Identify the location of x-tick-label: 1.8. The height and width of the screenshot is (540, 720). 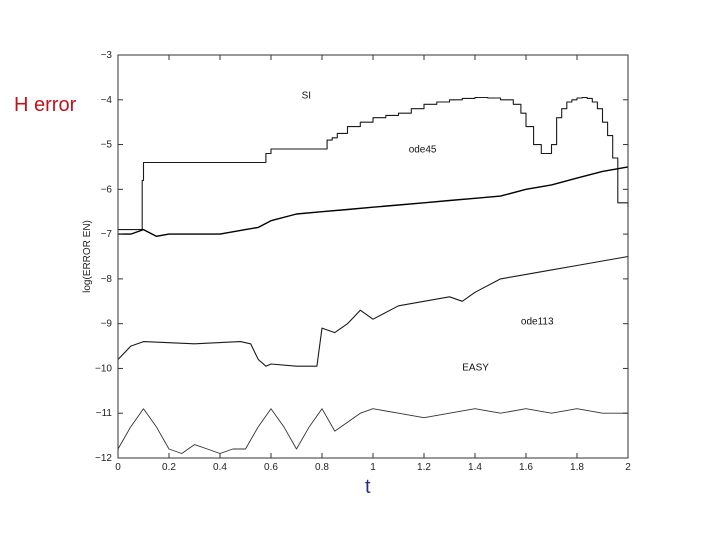
(577, 467).